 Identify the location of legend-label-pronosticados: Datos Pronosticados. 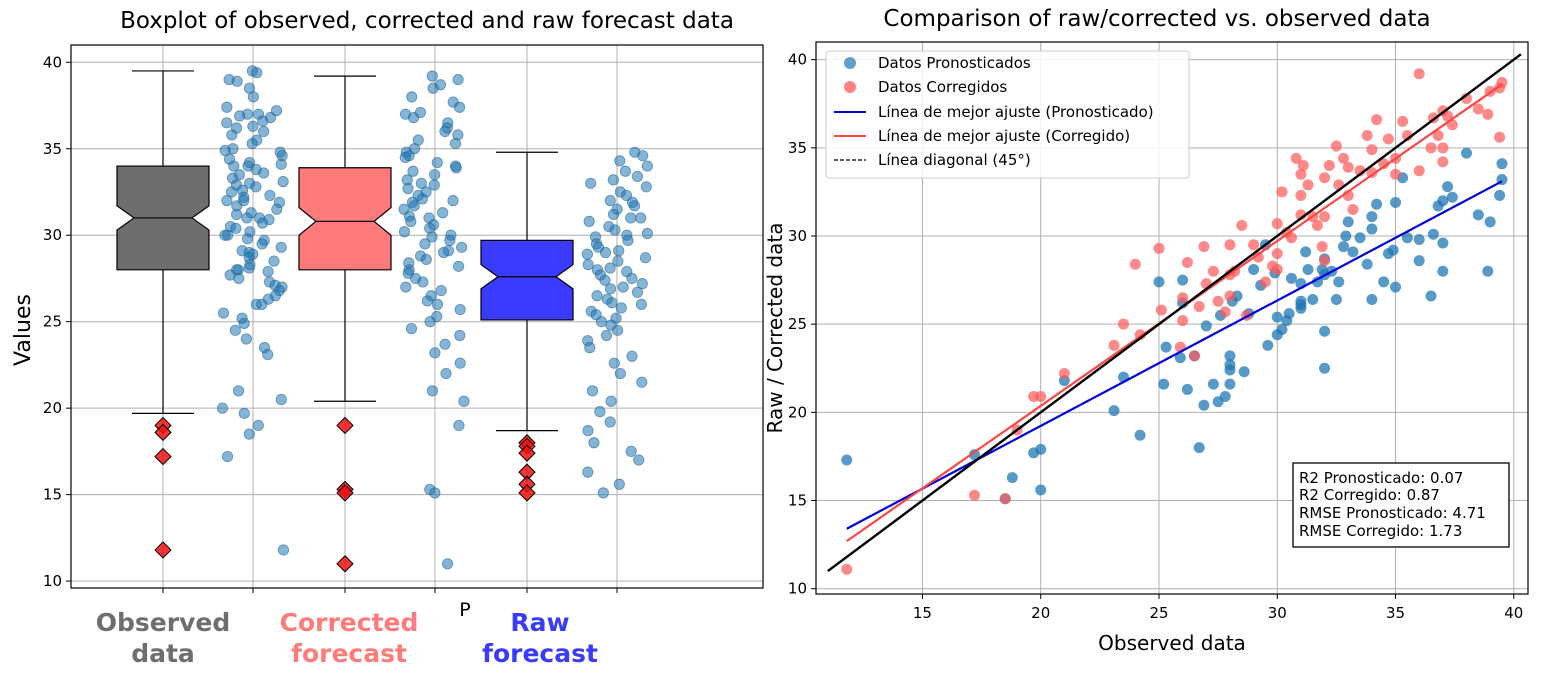
(954, 63).